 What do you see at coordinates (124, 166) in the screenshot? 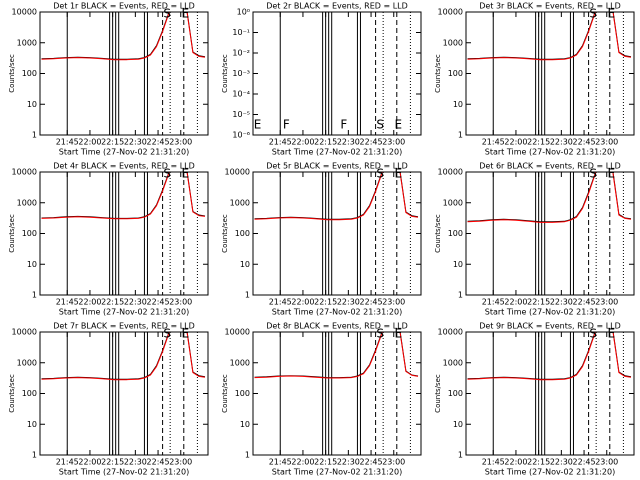
I see `panel-title: Det 4r BLACK = Events, RED = LLD` at bounding box center [124, 166].